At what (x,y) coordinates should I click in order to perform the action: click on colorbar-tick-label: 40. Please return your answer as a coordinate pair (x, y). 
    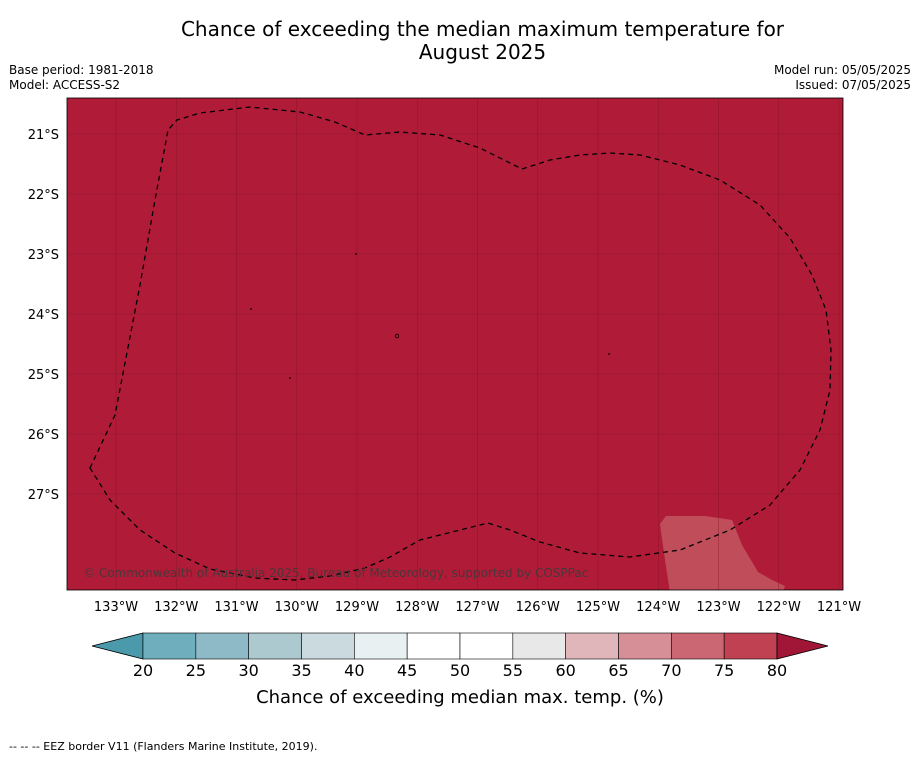
    Looking at the image, I should click on (354, 670).